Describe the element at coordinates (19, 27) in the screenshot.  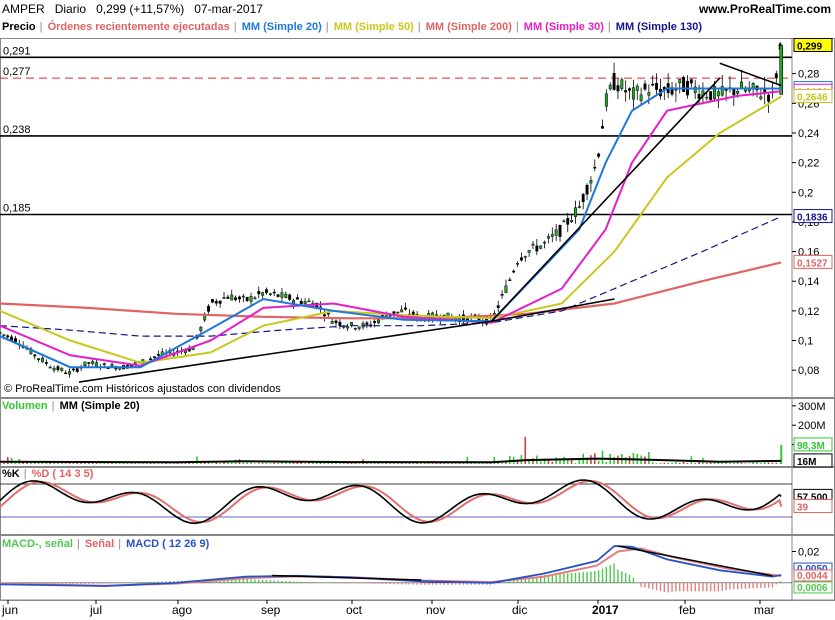
I see `legend-price: Precio` at that location.